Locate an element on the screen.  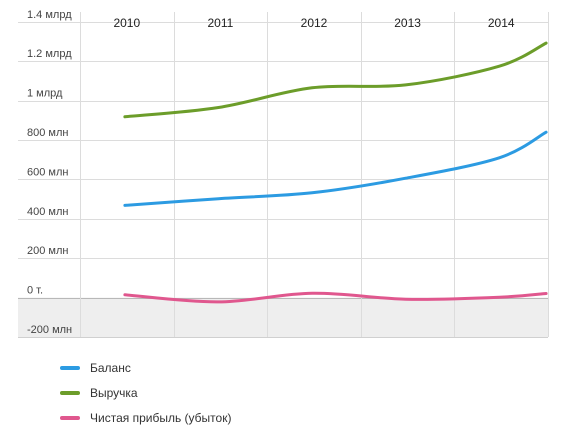
x-category-label: 2011 is located at coordinates (220, 23).